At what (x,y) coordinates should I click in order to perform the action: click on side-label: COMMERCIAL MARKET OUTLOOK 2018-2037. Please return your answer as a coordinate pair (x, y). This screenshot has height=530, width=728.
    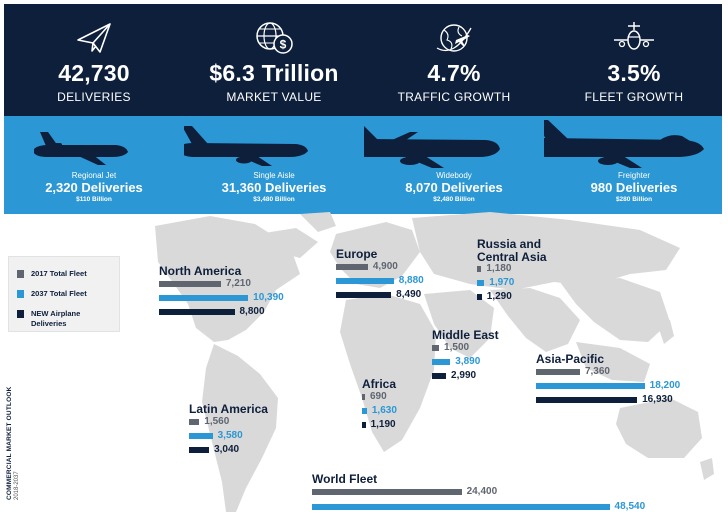
    Looking at the image, I should click on (13, 443).